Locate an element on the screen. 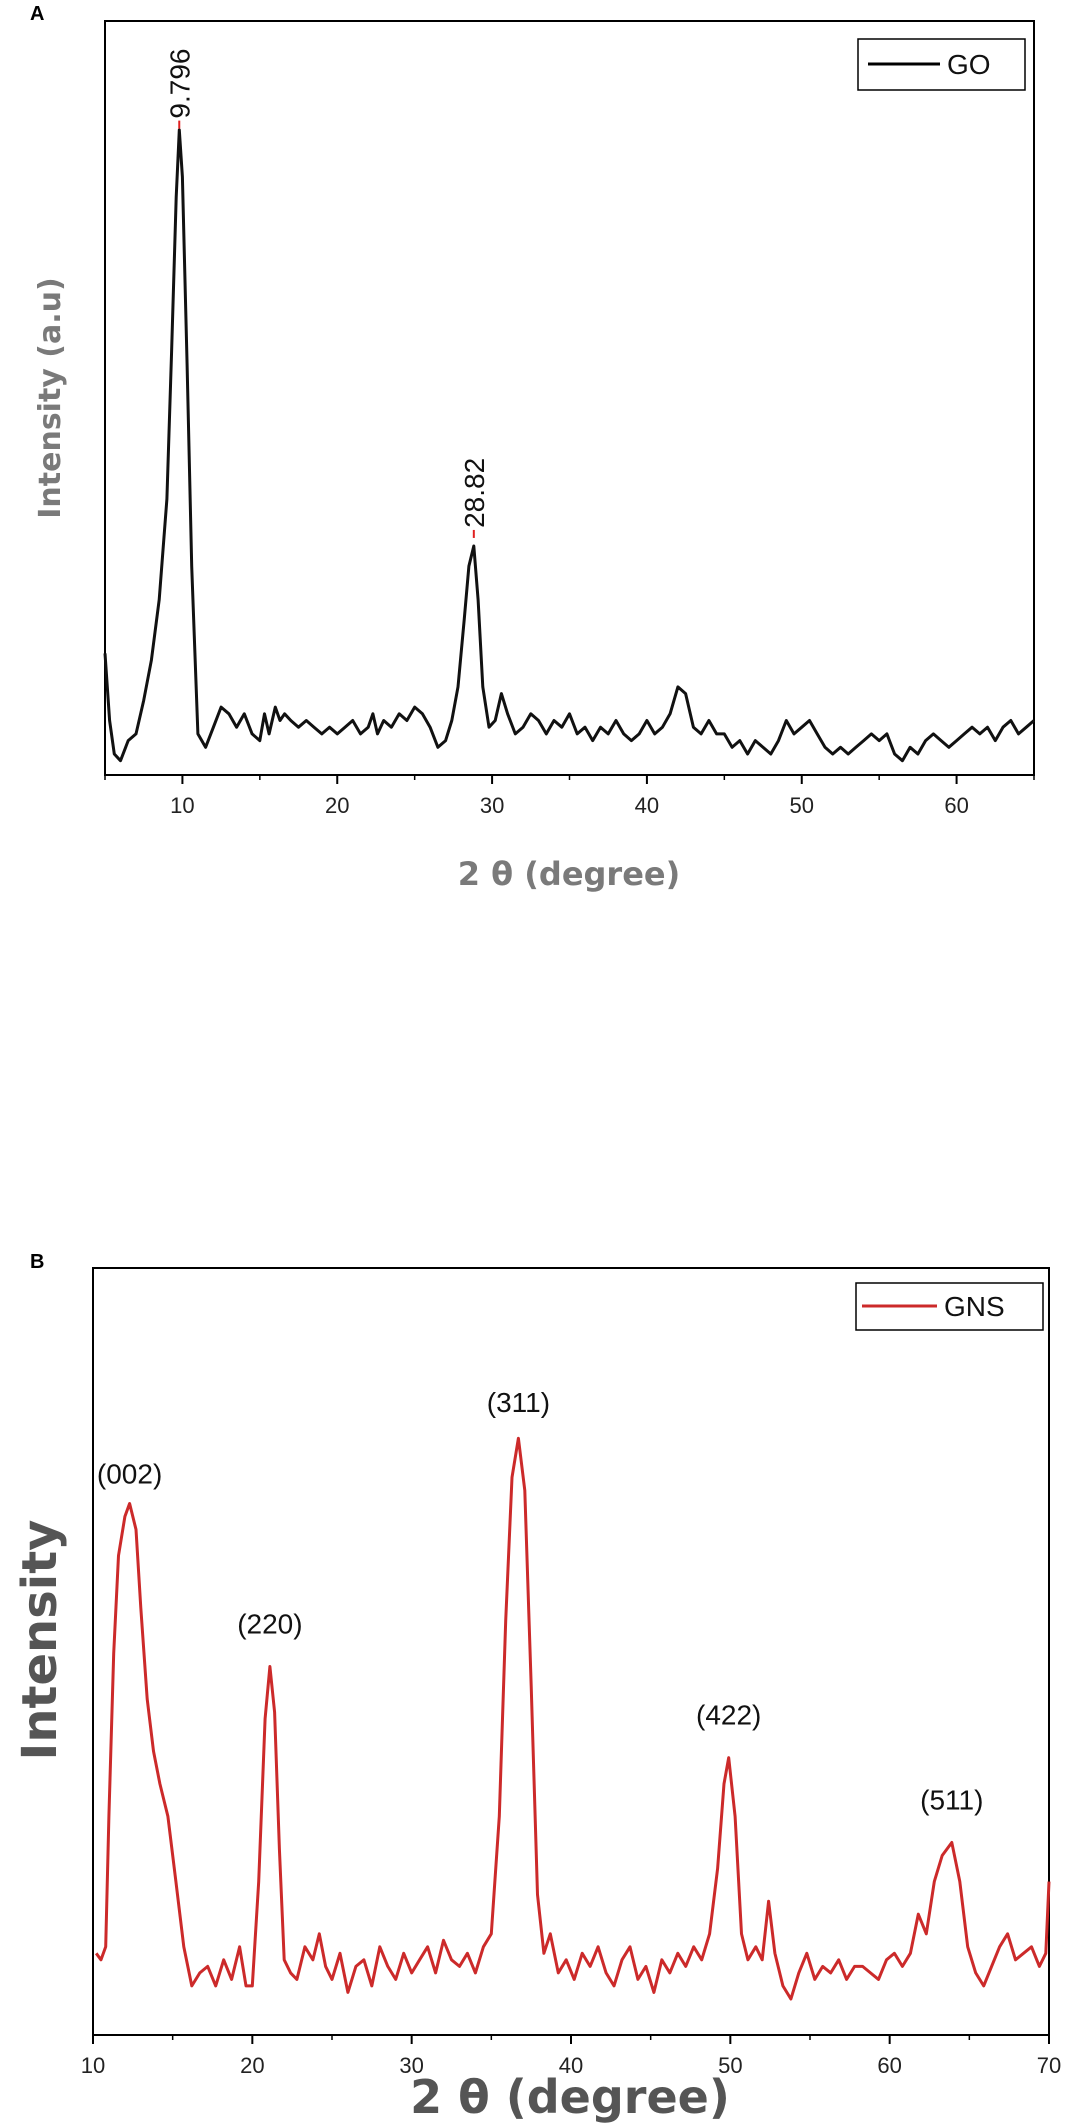 The height and width of the screenshot is (2123, 1067). peak-label: 28.82 is located at coordinates (474, 493).